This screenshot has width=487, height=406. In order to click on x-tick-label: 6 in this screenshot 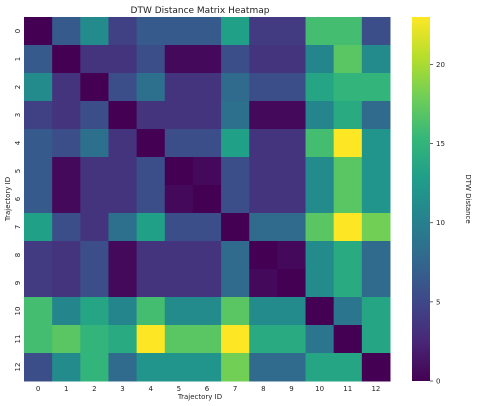, I will do `click(207, 389)`.